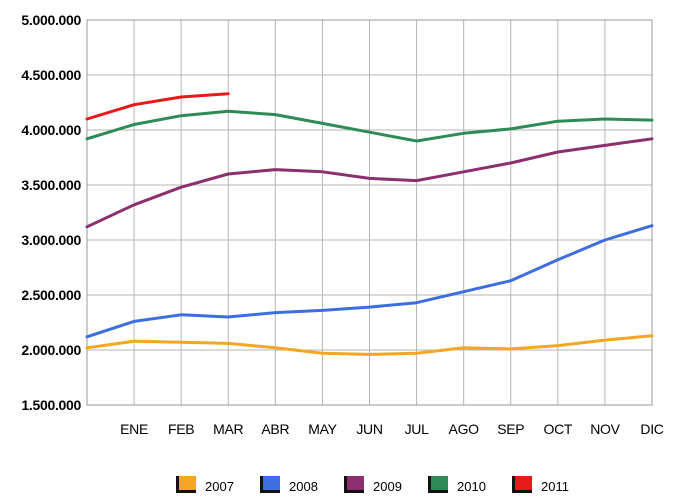 The width and height of the screenshot is (674, 497). What do you see at coordinates (51, 185) in the screenshot?
I see `y-tick-label: 3.500.000` at bounding box center [51, 185].